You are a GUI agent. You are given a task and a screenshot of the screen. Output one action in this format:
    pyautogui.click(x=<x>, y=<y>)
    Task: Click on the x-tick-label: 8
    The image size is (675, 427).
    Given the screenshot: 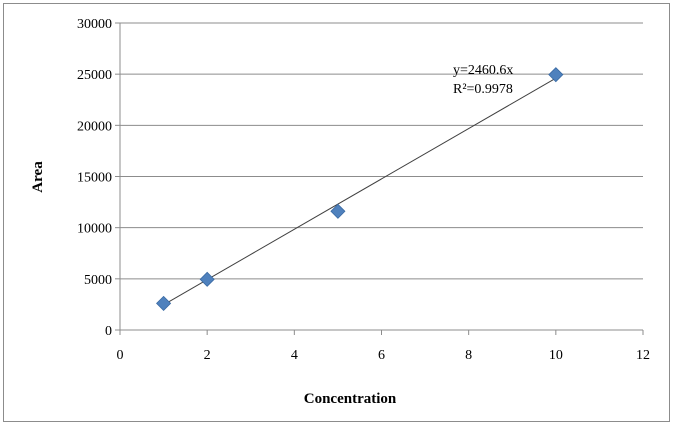 What is the action you would take?
    pyautogui.click(x=468, y=355)
    